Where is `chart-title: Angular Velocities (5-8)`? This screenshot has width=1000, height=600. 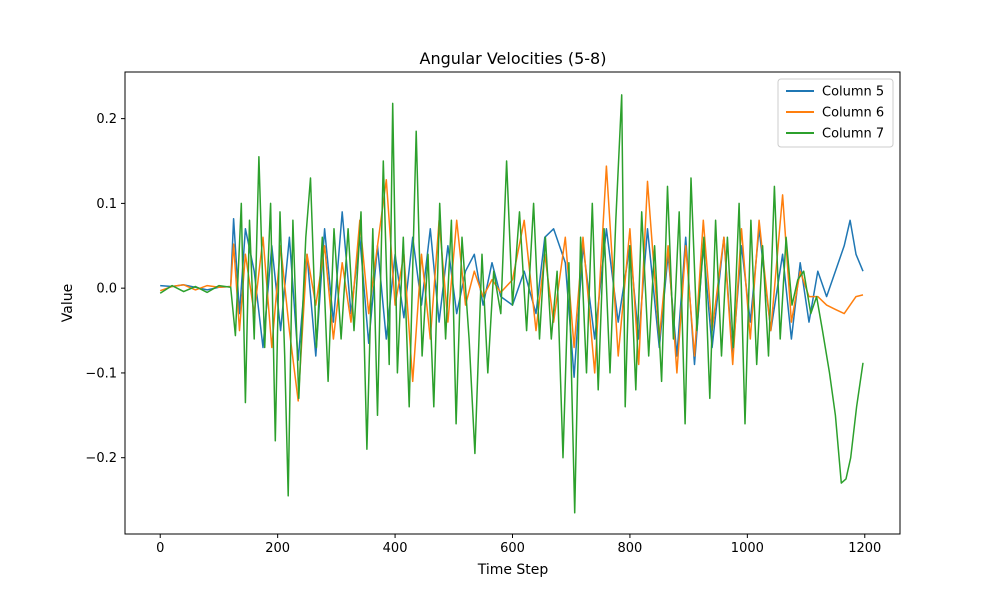
chart-title: Angular Velocities (5-8) is located at coordinates (513, 58).